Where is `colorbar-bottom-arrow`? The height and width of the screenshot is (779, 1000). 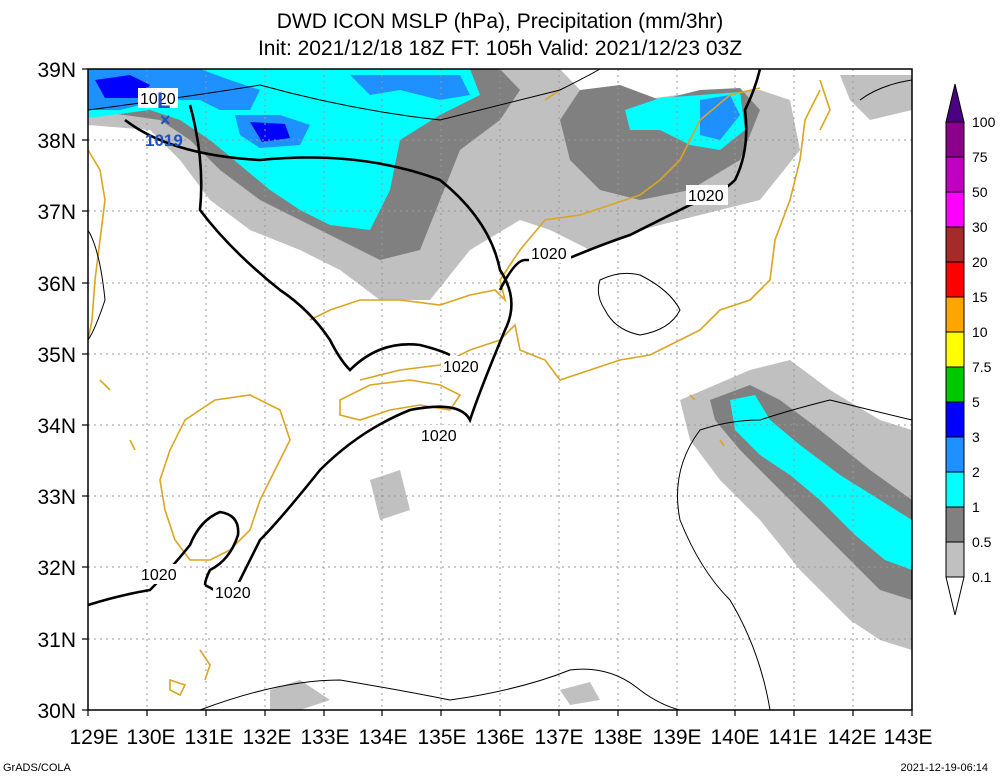 colorbar-bottom-arrow is located at coordinates (955, 596).